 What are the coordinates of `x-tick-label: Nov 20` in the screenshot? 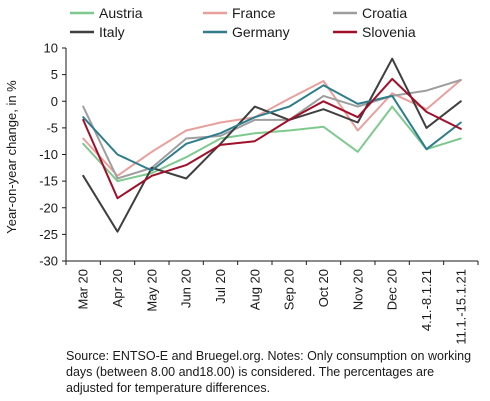 It's located at (357, 289).